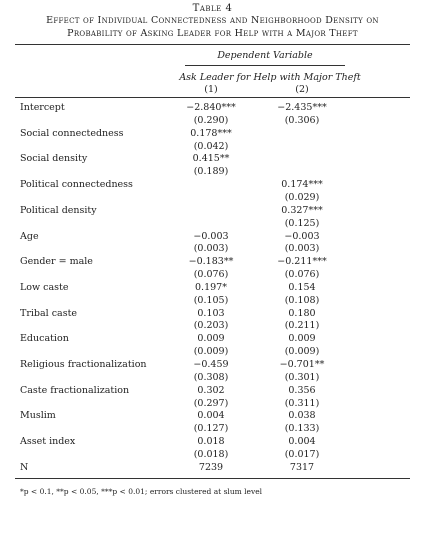 The image size is (425, 545). Describe the element at coordinates (302, 454) in the screenshot. I see `column-2-value: (0.017)` at that location.